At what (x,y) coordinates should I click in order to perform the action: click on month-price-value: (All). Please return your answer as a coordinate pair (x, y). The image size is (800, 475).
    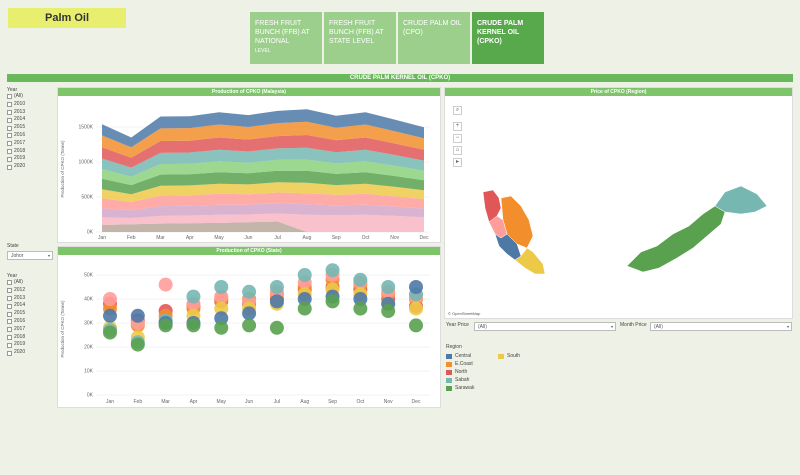
    Looking at the image, I should click on (658, 327).